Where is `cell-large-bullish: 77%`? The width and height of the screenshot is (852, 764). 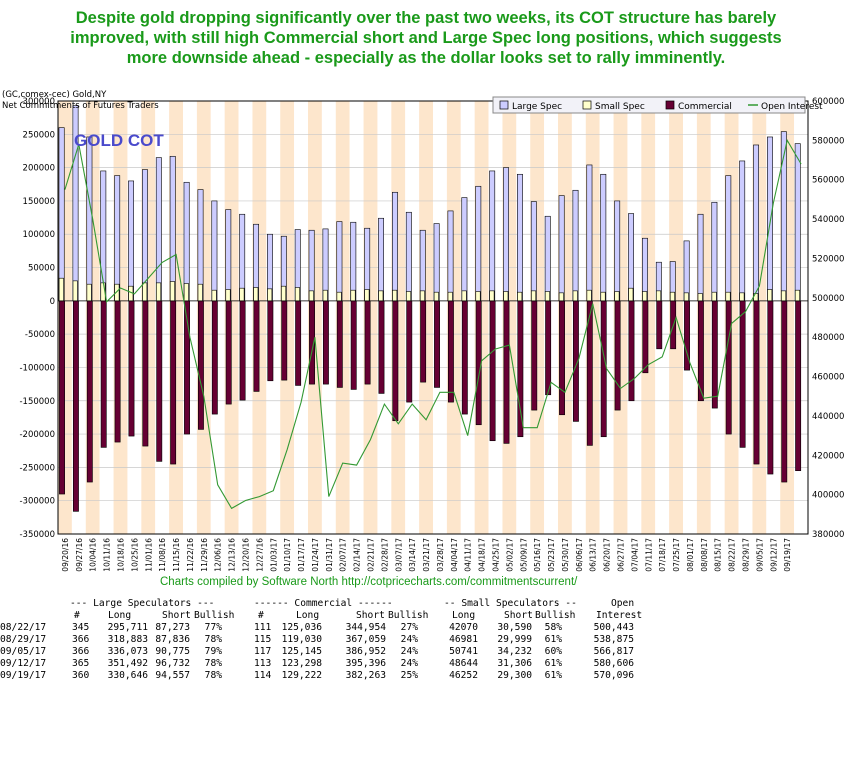
cell-large-bullish: 77% is located at coordinates (213, 627).